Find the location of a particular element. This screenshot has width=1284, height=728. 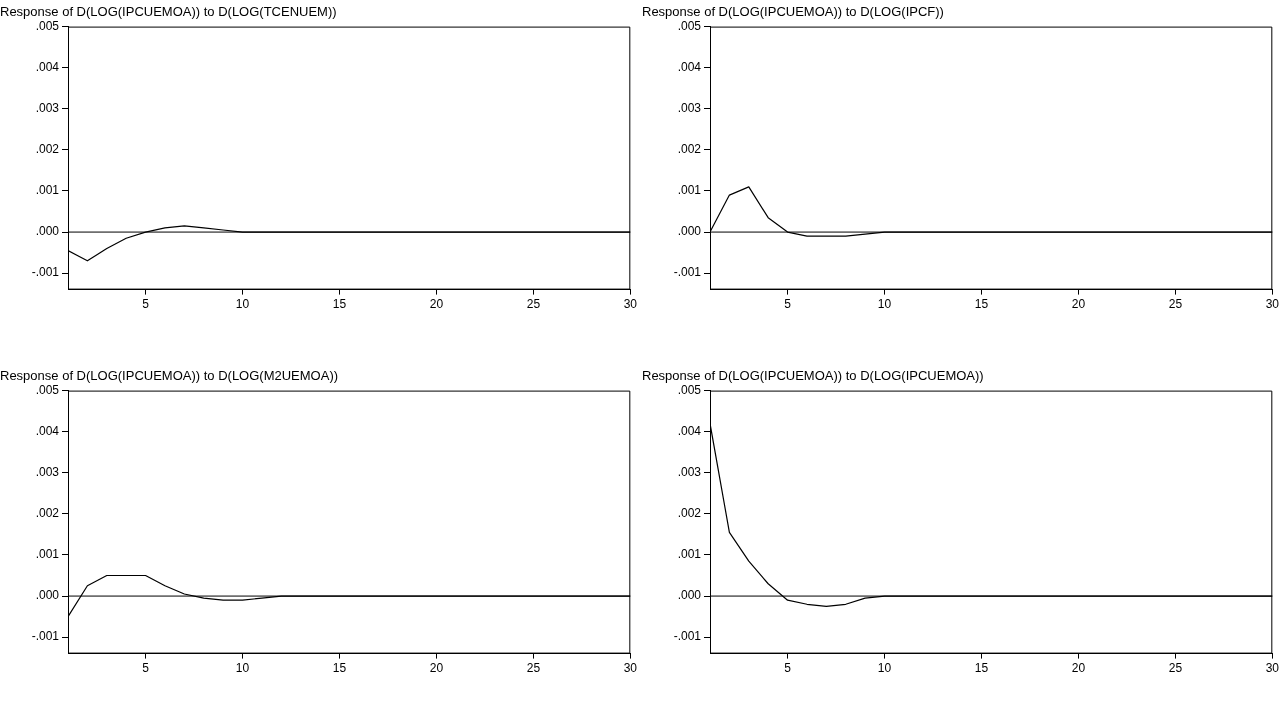

chart-title: Response of D(LOG(IPCUEMOA)) to D(LOG(TCENUEM)) is located at coordinates (168, 12).